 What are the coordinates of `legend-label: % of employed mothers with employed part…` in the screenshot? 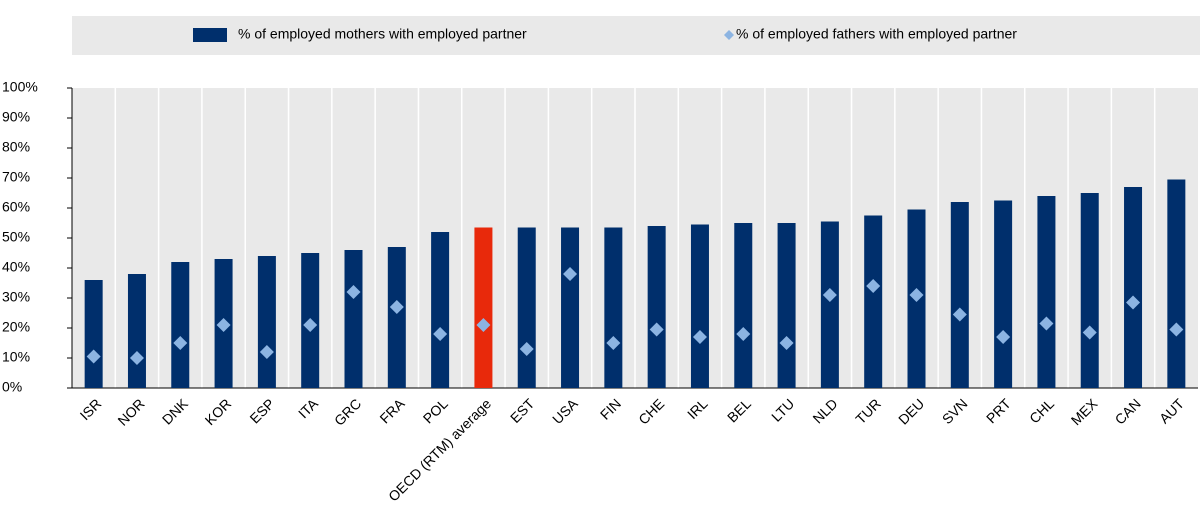 It's located at (382, 34).